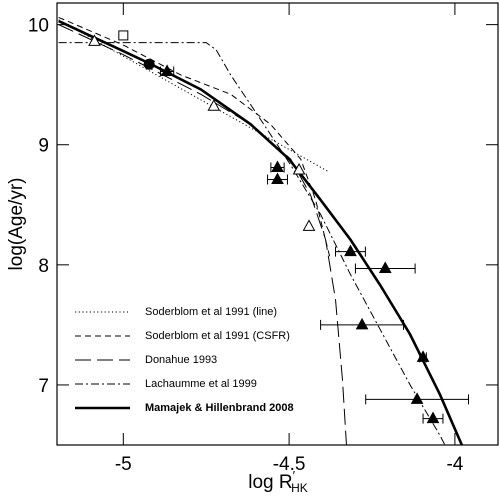 The image size is (500, 500). What do you see at coordinates (38, 26) in the screenshot?
I see `y-tick-label: 10` at bounding box center [38, 26].